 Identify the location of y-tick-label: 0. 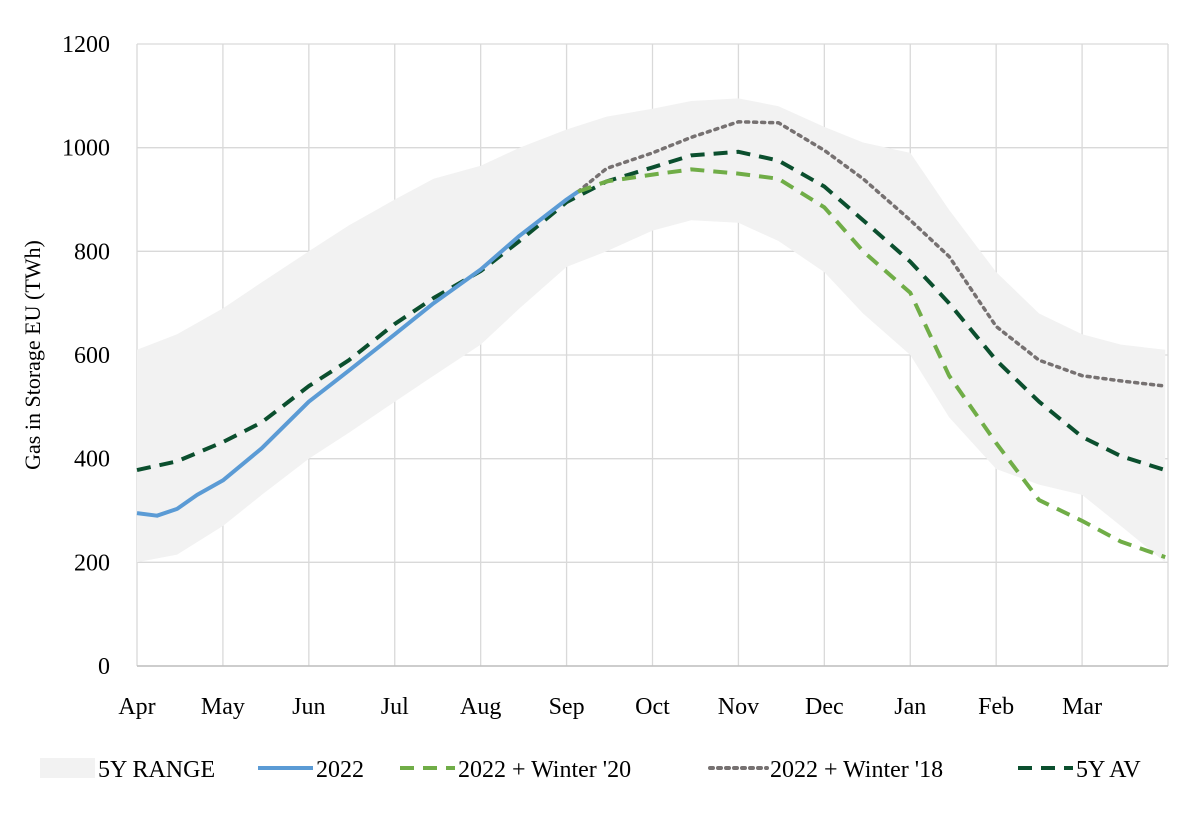
(104, 667).